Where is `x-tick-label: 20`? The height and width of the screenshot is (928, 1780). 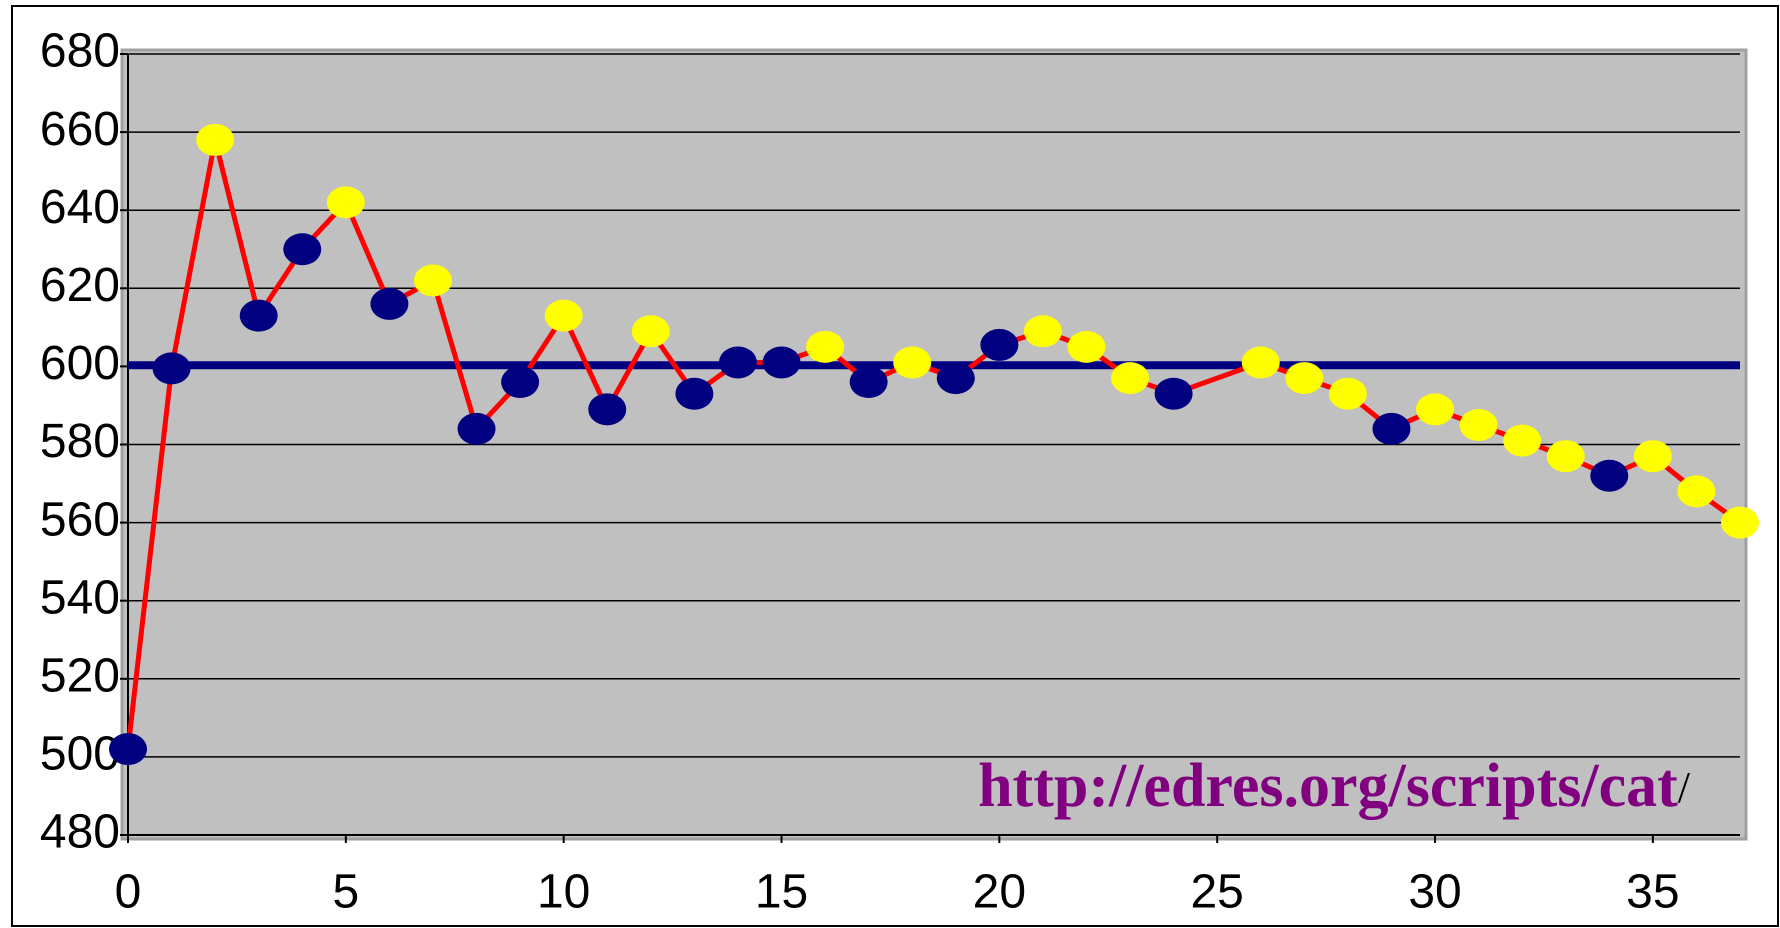 x-tick-label: 20 is located at coordinates (999, 892).